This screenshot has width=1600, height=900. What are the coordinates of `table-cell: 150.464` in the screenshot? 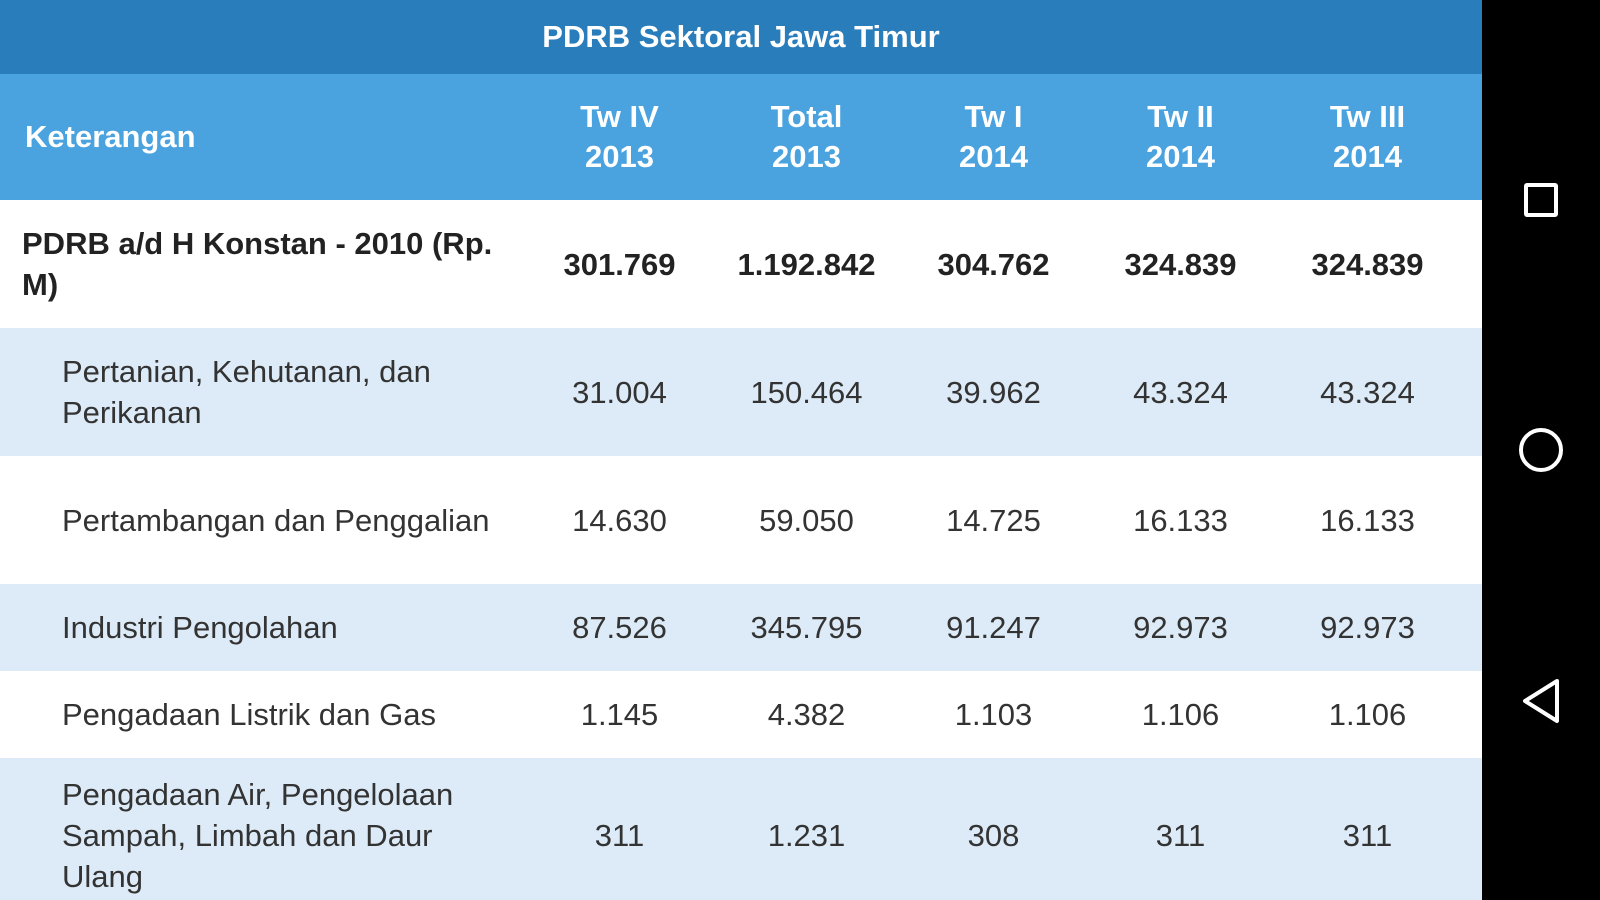 It's located at (806, 392).